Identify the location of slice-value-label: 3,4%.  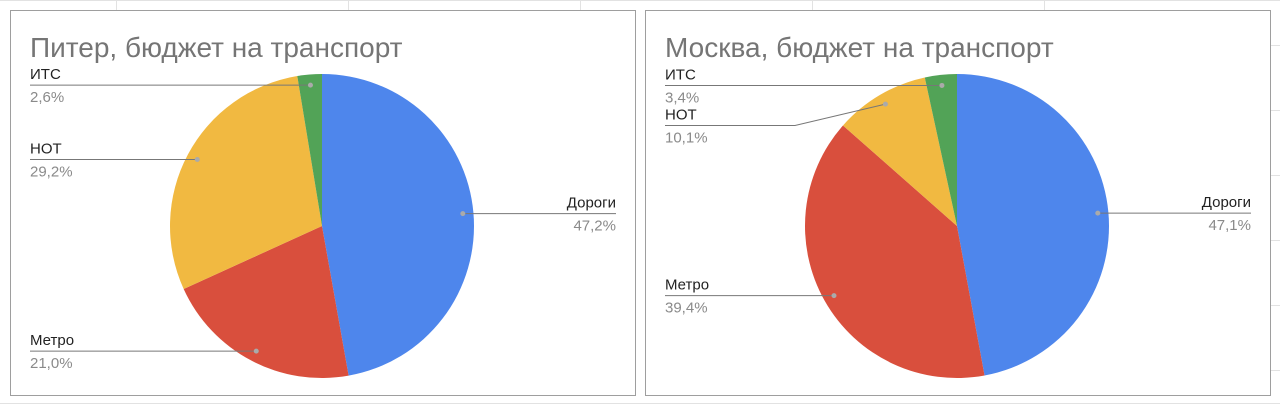
(682, 97).